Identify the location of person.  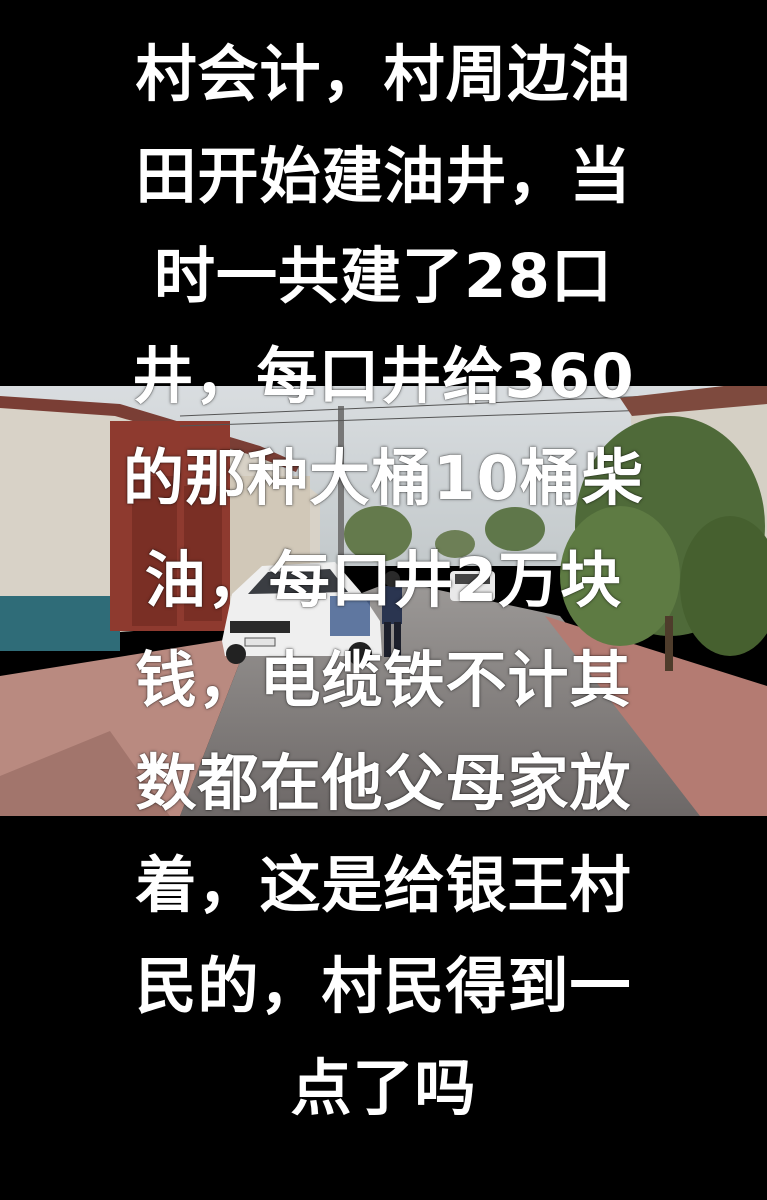
(392, 614).